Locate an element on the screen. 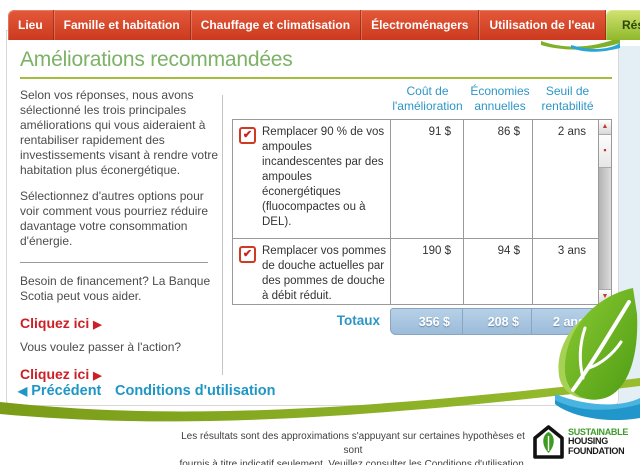 This screenshot has height=465, width=640. table-header-payback: Seuil de rentabilité is located at coordinates (567, 98).